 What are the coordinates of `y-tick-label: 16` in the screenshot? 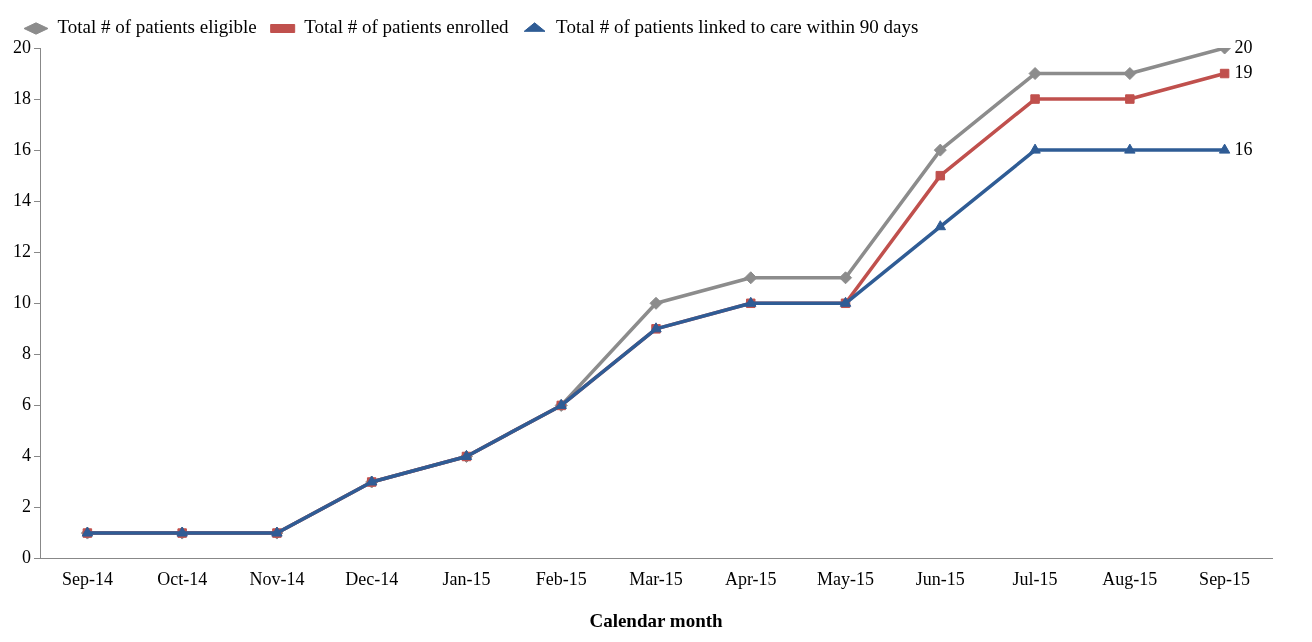 It's located at (22, 148).